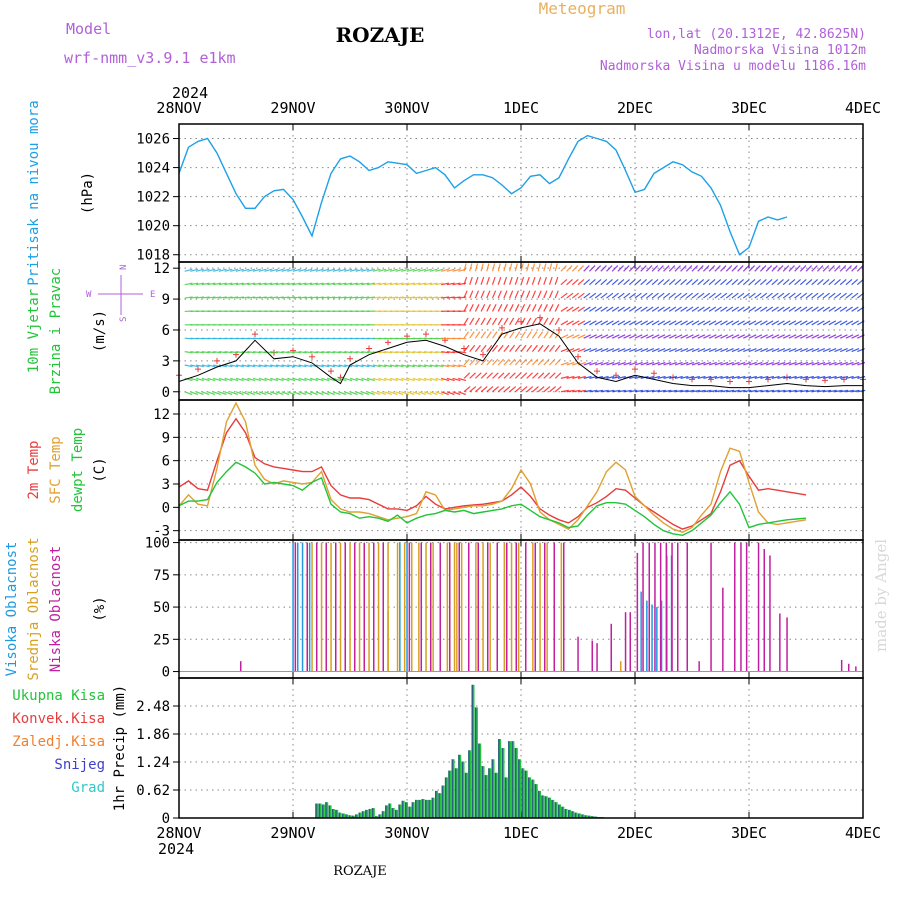 The width and height of the screenshot is (900, 900). I want to click on y-tick-label: 75, so click(161, 576).